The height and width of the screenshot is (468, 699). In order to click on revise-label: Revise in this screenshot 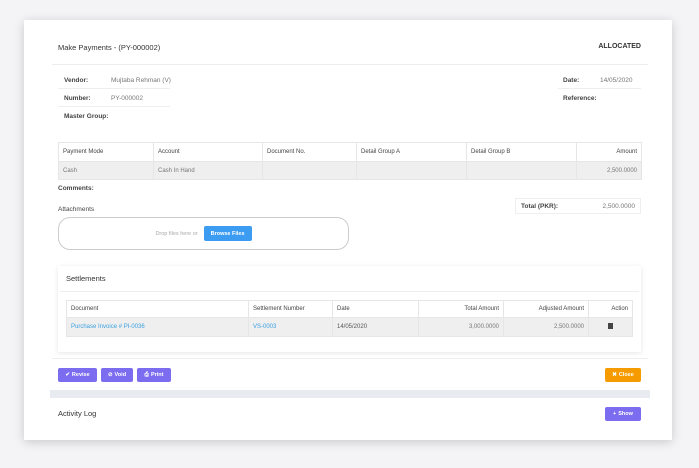, I will do `click(80, 375)`.